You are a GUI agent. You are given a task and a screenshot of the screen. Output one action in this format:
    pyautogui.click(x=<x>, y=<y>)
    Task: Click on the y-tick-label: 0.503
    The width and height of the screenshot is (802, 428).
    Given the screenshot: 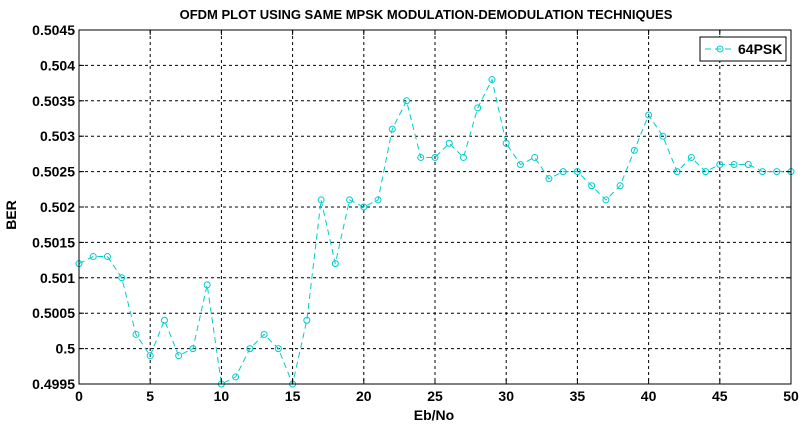 What is the action you would take?
    pyautogui.click(x=57, y=136)
    